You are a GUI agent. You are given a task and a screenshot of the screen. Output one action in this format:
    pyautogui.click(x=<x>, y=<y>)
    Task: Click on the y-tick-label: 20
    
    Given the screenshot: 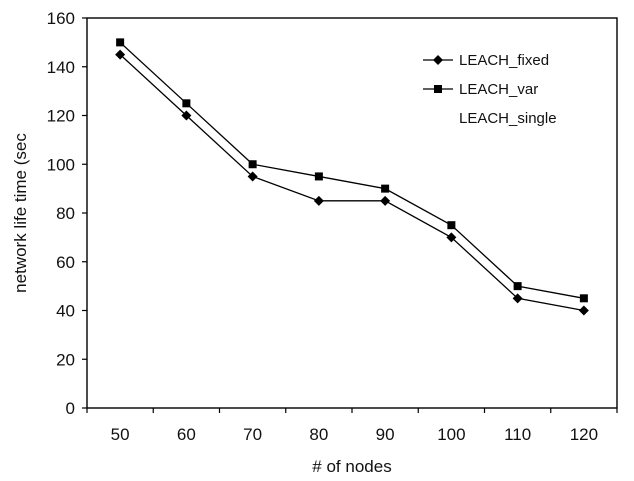 What is the action you would take?
    pyautogui.click(x=65, y=359)
    